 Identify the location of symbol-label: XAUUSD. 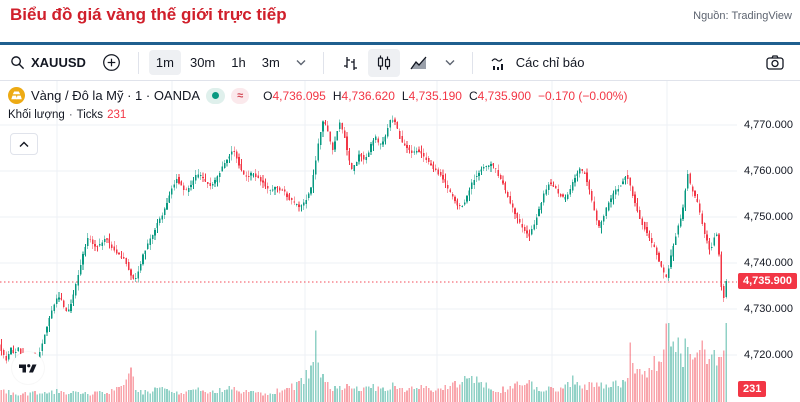
(58, 62).